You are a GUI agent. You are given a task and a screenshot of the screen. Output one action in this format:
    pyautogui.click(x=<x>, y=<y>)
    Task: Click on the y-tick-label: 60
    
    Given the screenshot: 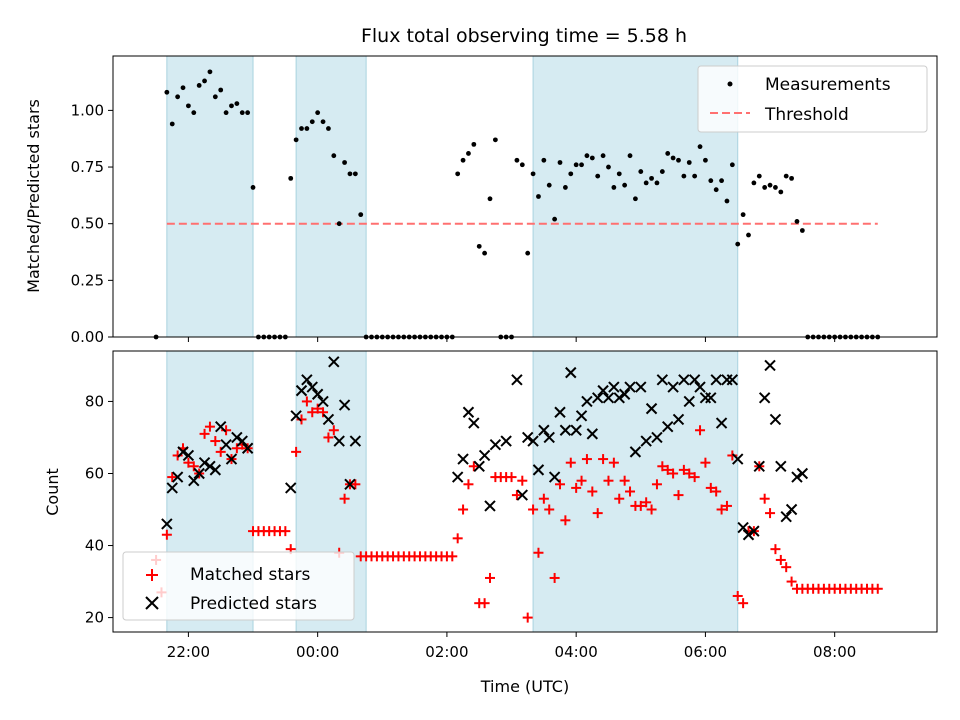 What is the action you would take?
    pyautogui.click(x=94, y=473)
    